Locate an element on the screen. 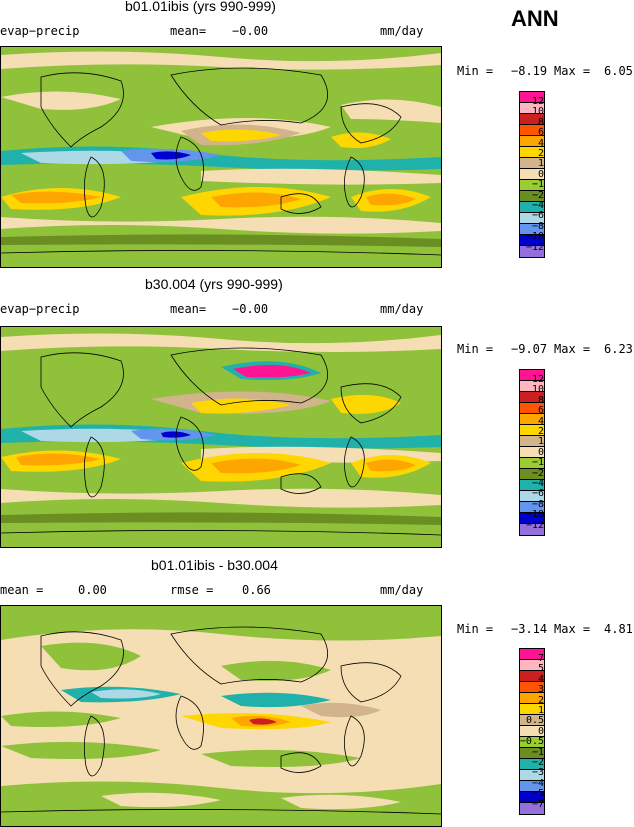 The image size is (634, 827). colorbar-level-label: −5 is located at coordinates (537, 794).